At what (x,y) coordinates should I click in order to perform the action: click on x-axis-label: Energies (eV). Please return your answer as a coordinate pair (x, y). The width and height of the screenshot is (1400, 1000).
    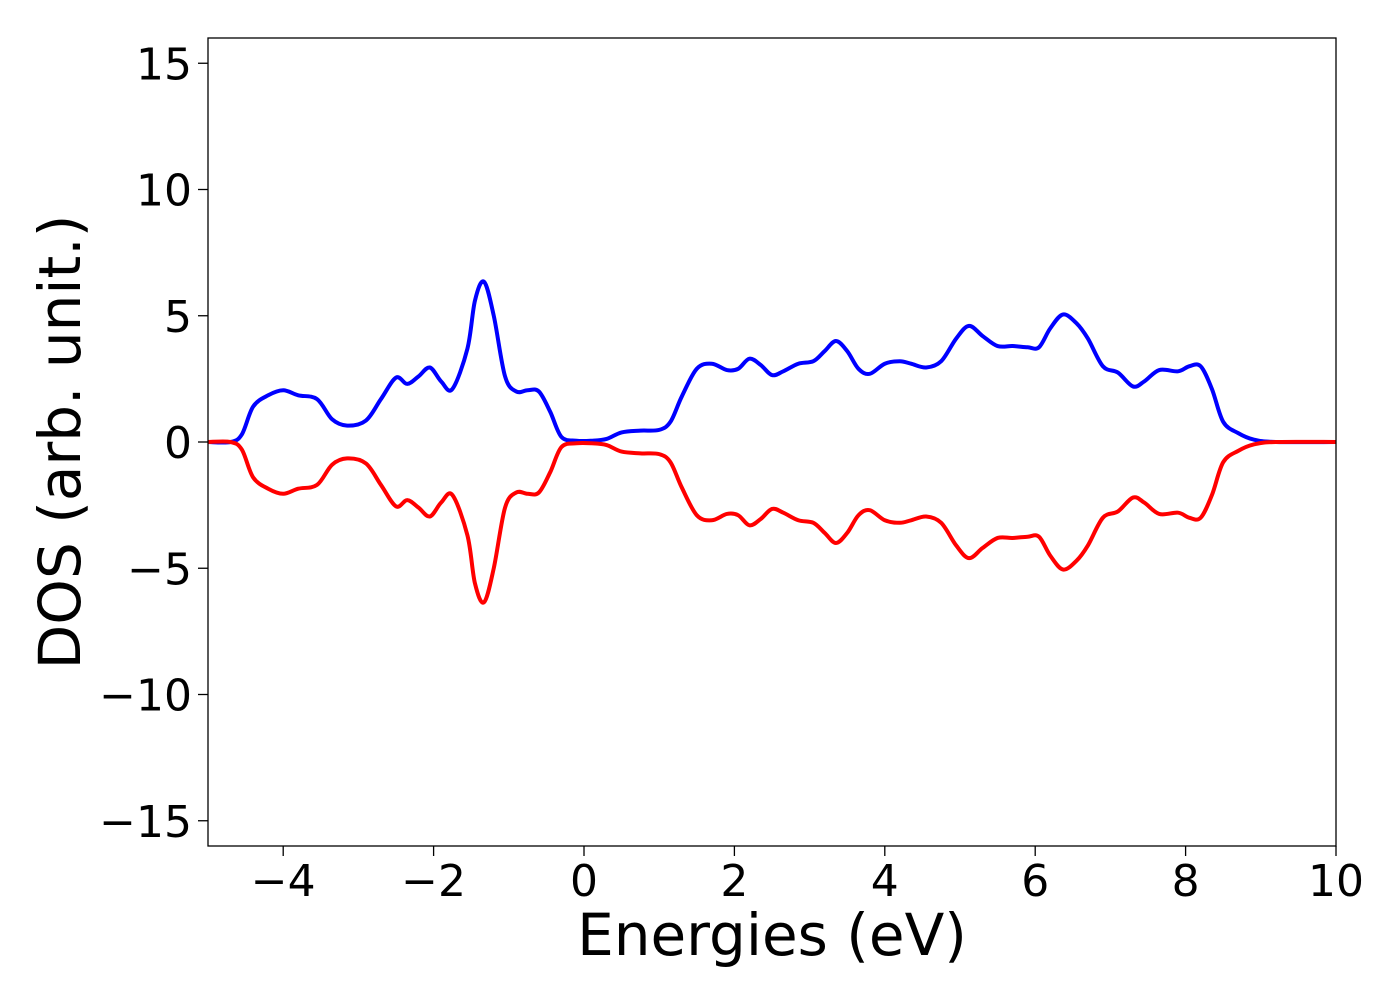
    Looking at the image, I should click on (772, 935).